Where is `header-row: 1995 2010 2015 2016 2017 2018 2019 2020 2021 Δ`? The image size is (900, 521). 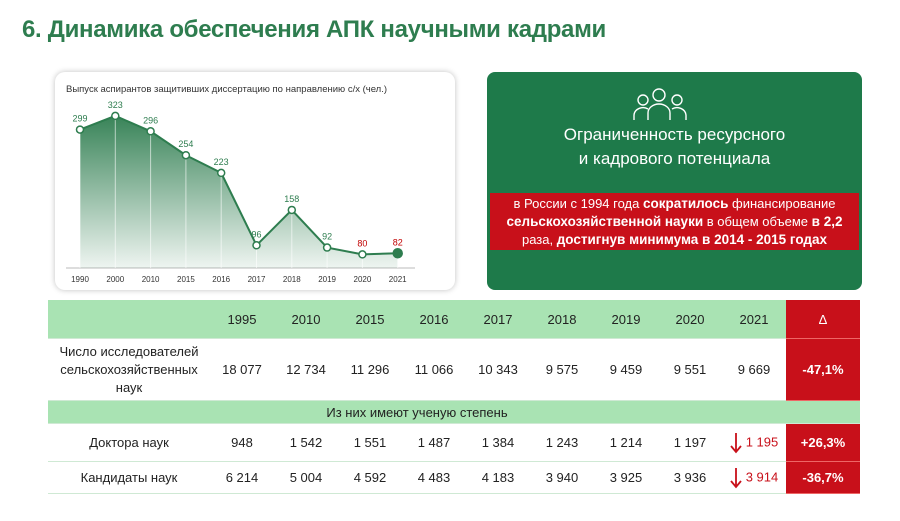
header-row: 1995 2010 2015 2016 2017 2018 2019 2020 2021 Δ is located at coordinates (454, 319).